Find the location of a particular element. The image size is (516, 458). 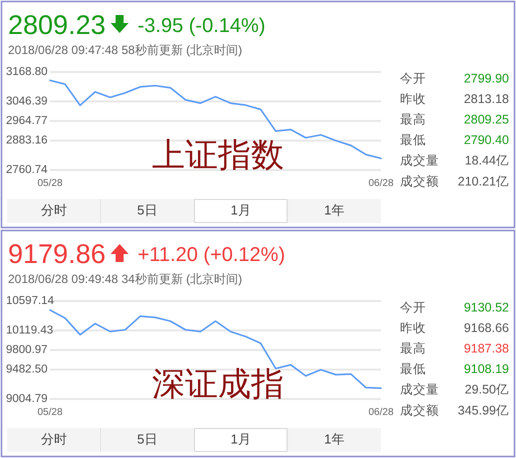

text: 2809.25 is located at coordinates (486, 119).